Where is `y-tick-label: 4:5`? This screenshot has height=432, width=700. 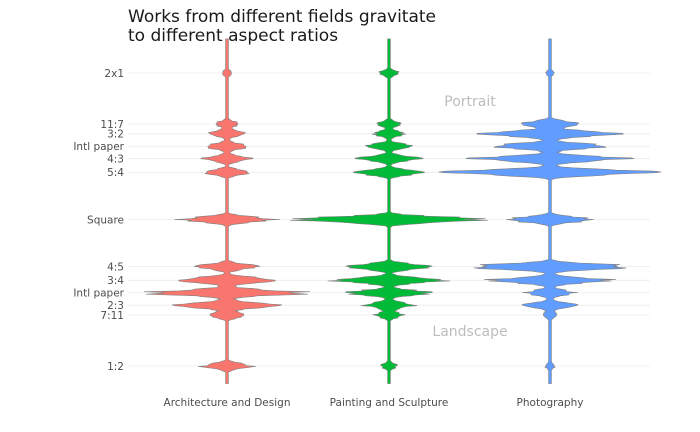 y-tick-label: 4:5 is located at coordinates (115, 267).